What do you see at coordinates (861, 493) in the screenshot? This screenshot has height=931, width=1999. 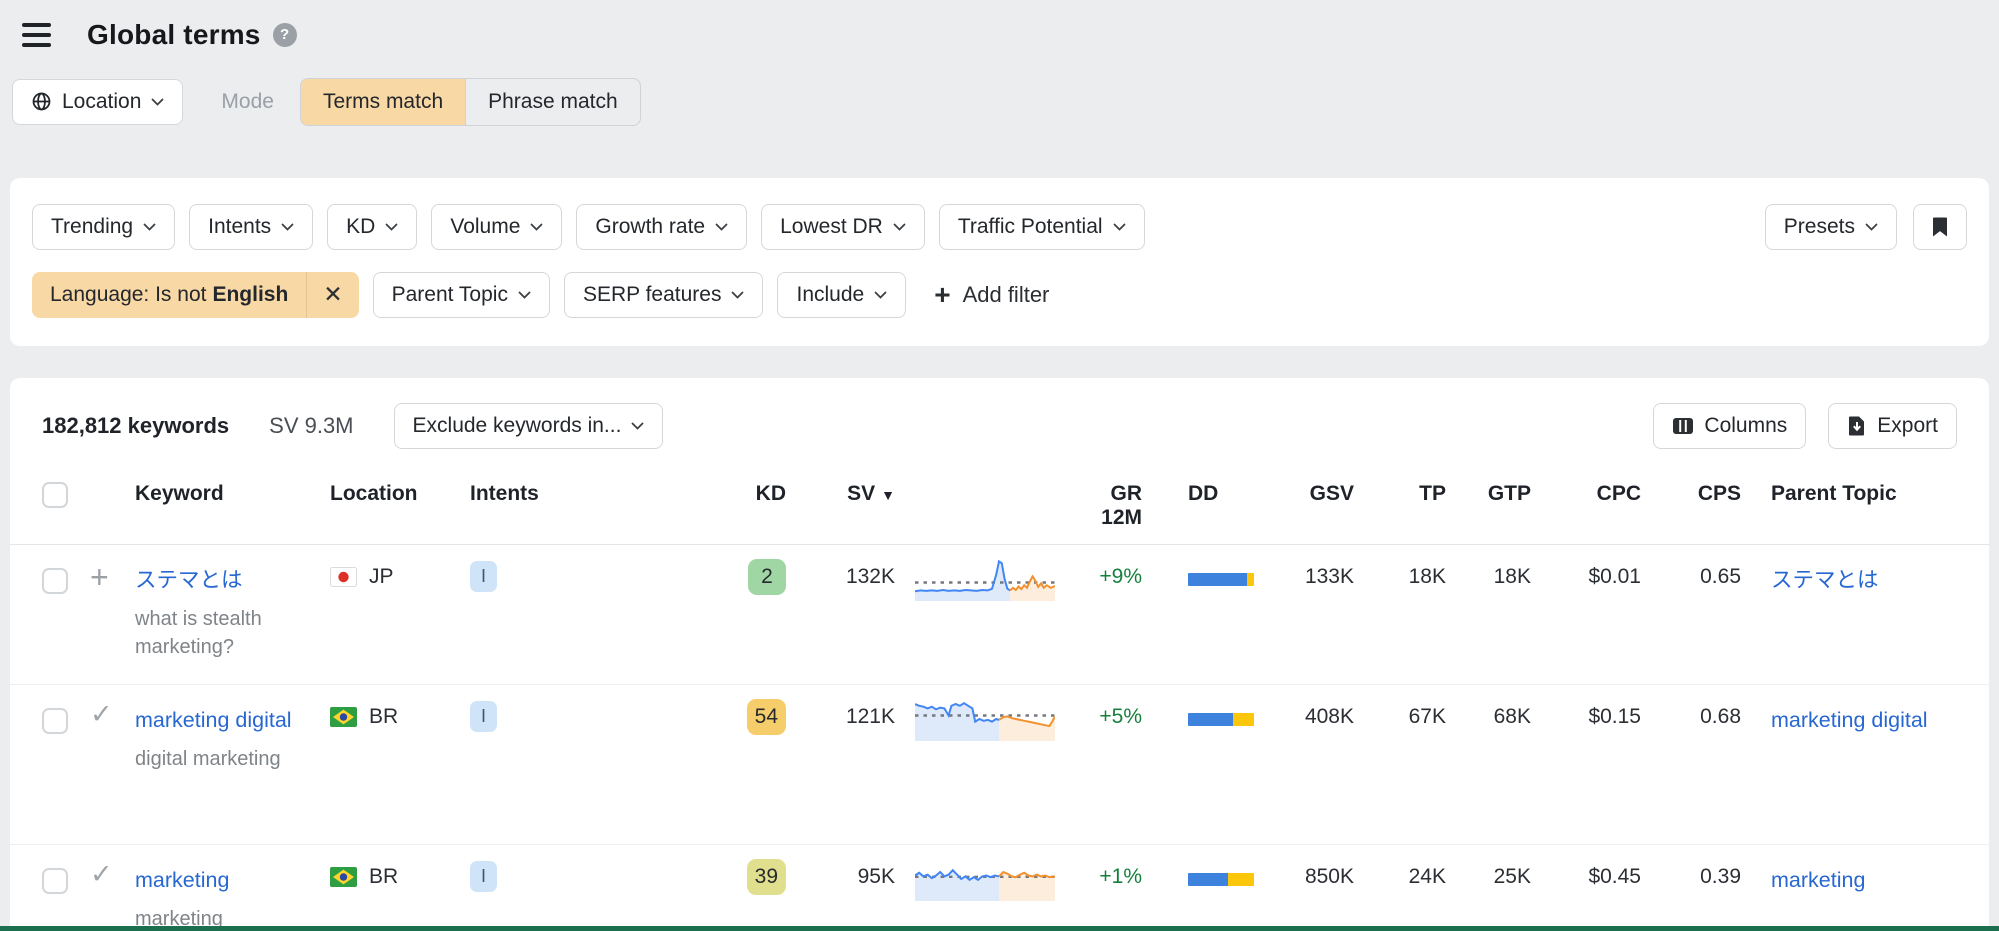 I see `sv-label: SV` at bounding box center [861, 493].